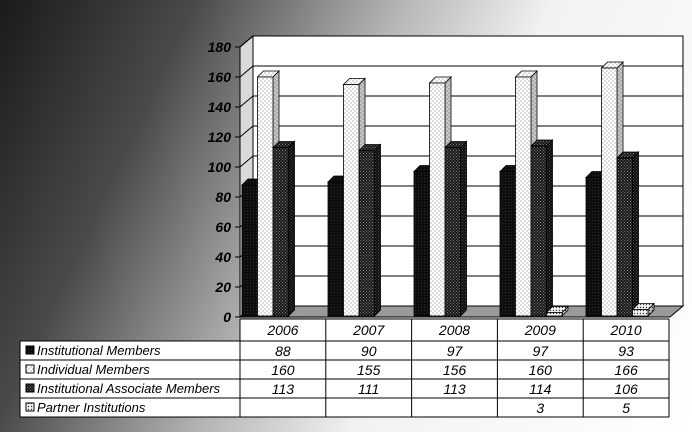 The height and width of the screenshot is (432, 692). What do you see at coordinates (626, 351) in the screenshot?
I see `data-label: 93` at bounding box center [626, 351].